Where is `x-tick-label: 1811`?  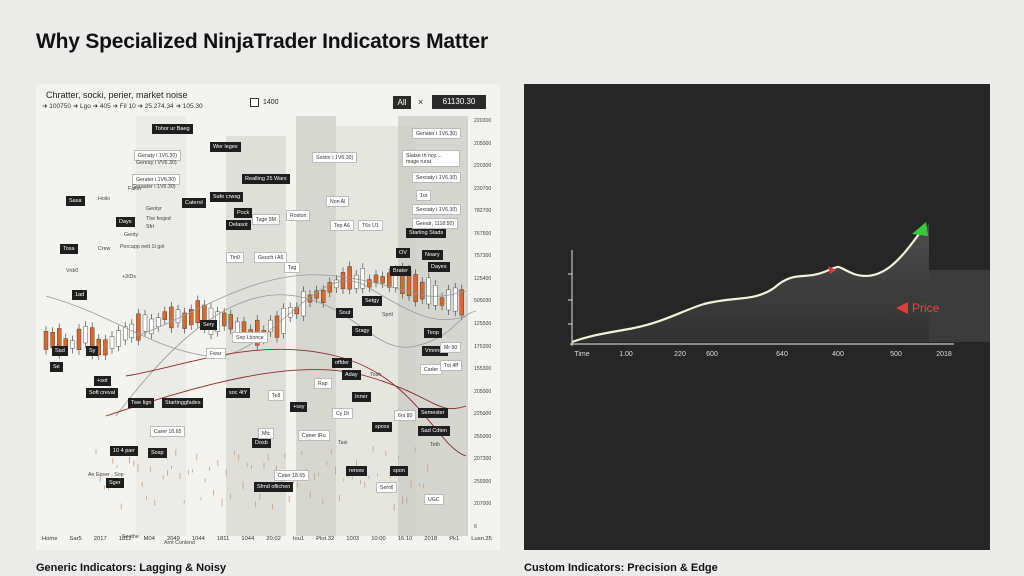
x-tick-label: 1811 is located at coordinates (223, 539).